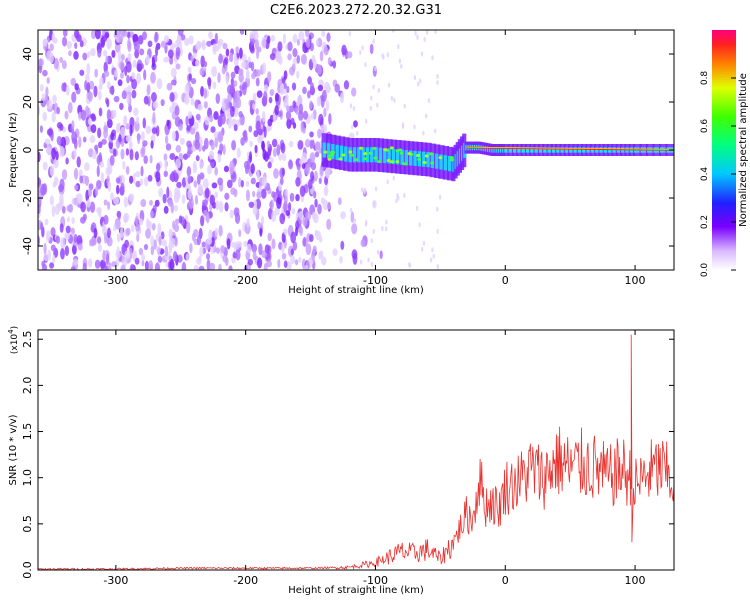  I want to click on x-tick-label: 100, so click(635, 280).